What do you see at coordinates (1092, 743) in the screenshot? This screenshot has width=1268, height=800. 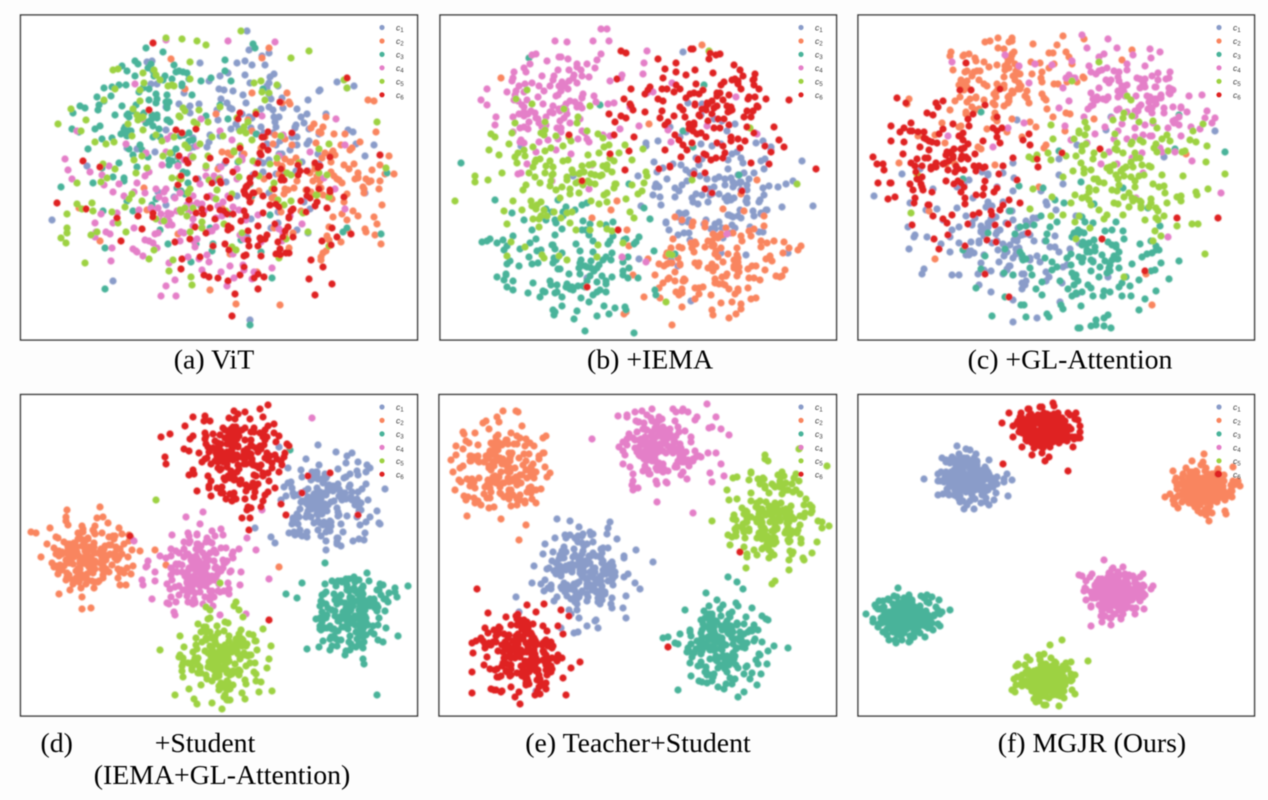 I see `svg-text: (f) MGJR (Ours)` at bounding box center [1092, 743].